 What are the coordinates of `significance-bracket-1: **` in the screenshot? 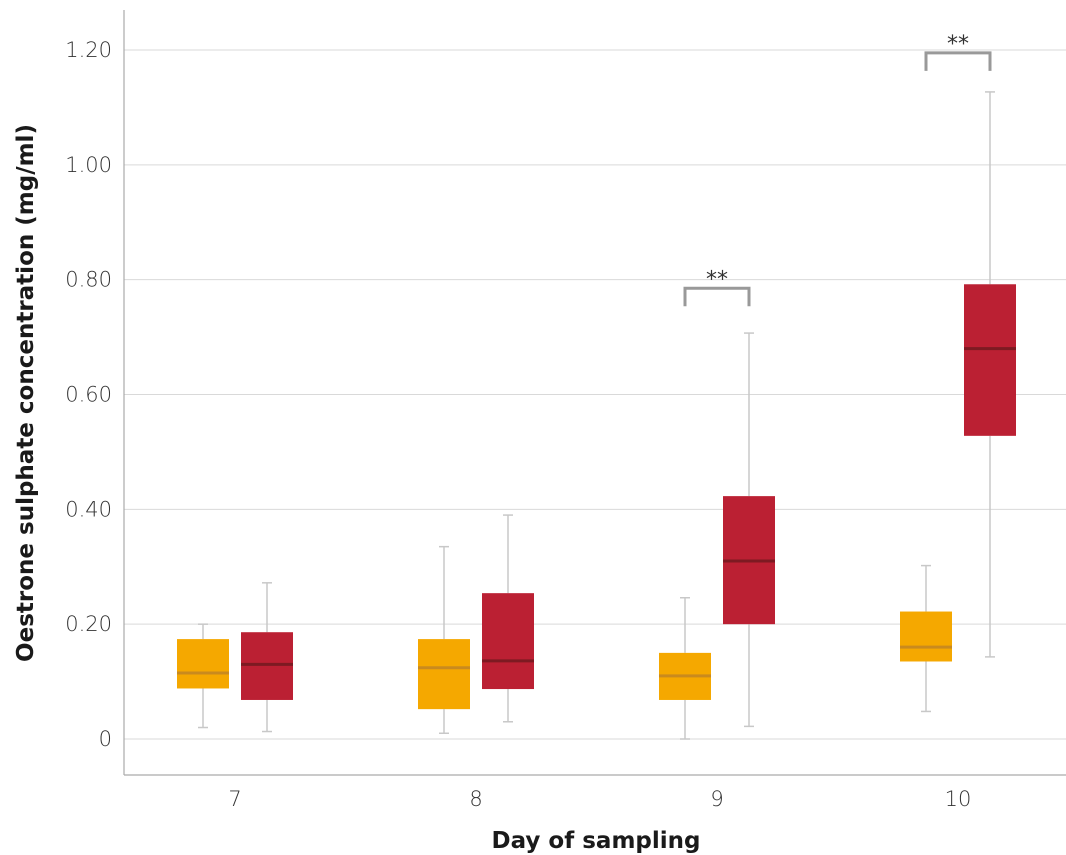 It's located at (958, 51).